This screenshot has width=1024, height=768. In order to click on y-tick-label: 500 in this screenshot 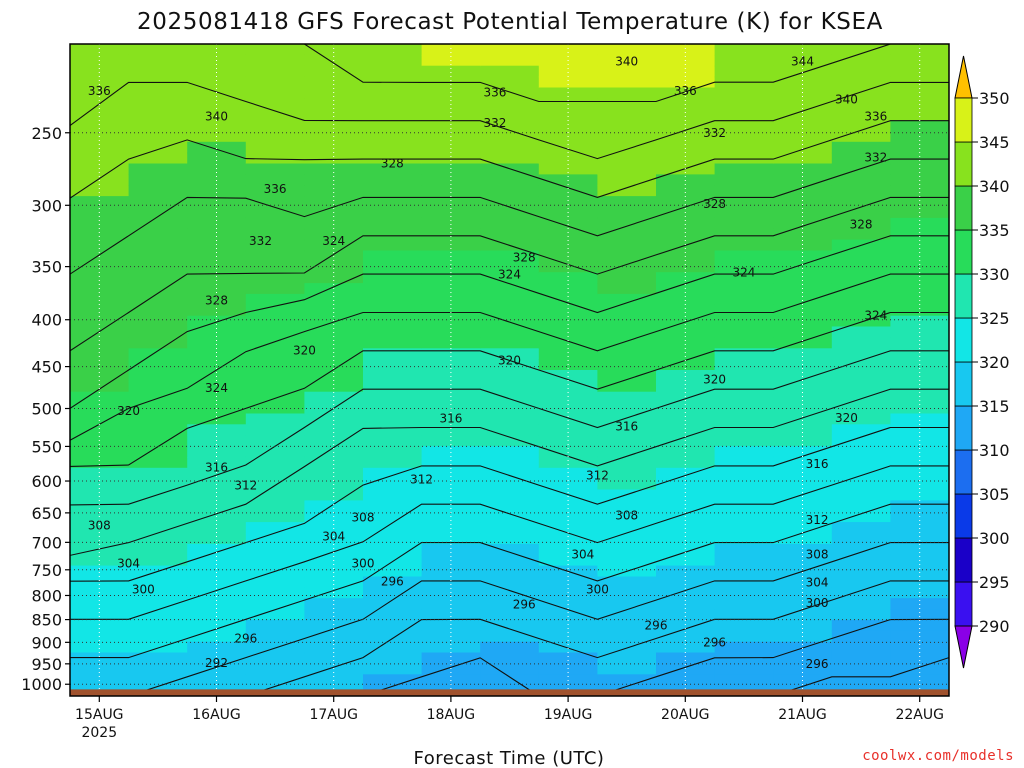, I will do `click(46, 409)`.